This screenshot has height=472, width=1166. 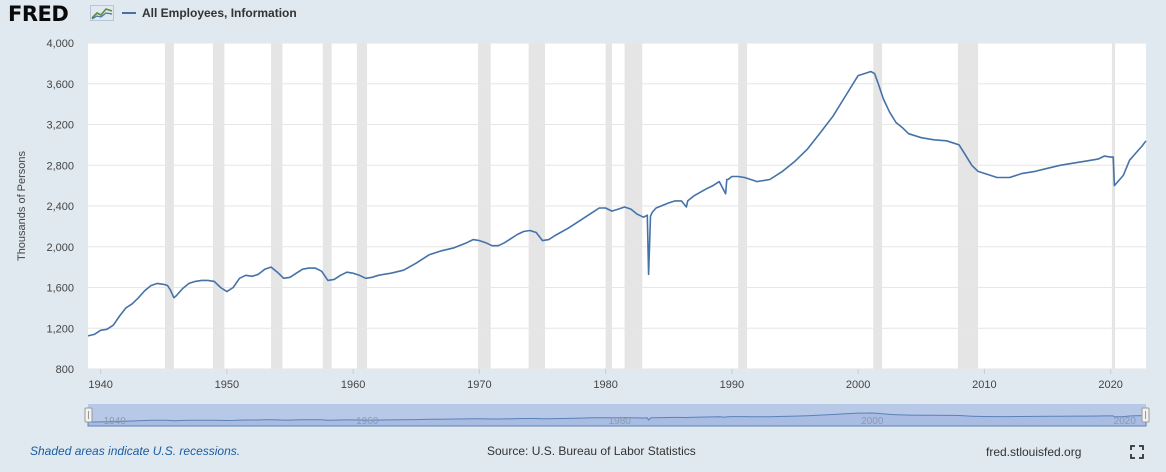 What do you see at coordinates (60, 329) in the screenshot?
I see `y-tick-label: 1,200` at bounding box center [60, 329].